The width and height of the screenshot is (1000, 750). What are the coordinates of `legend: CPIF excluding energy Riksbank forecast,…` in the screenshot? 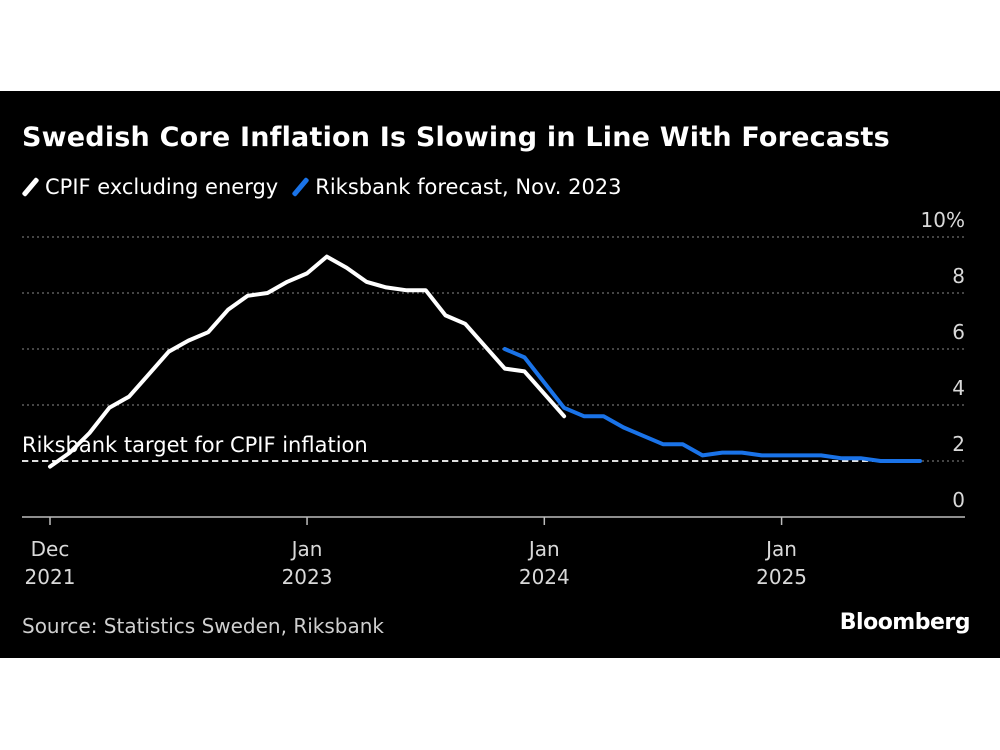 It's located at (328, 187).